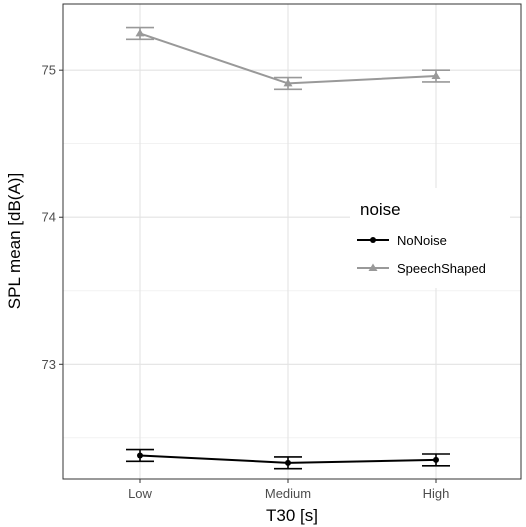  What do you see at coordinates (140, 493) in the screenshot?
I see `x-tick-label: Low` at bounding box center [140, 493].